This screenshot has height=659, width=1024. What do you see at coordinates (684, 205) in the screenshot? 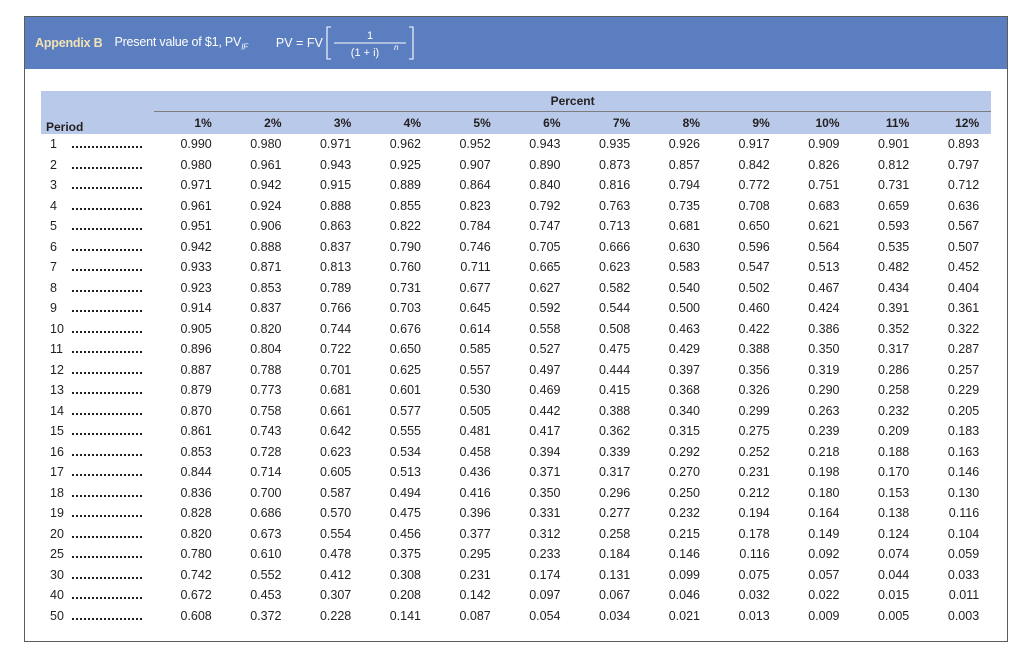
I see `pv-factor-cell: 0.735` at bounding box center [684, 205].